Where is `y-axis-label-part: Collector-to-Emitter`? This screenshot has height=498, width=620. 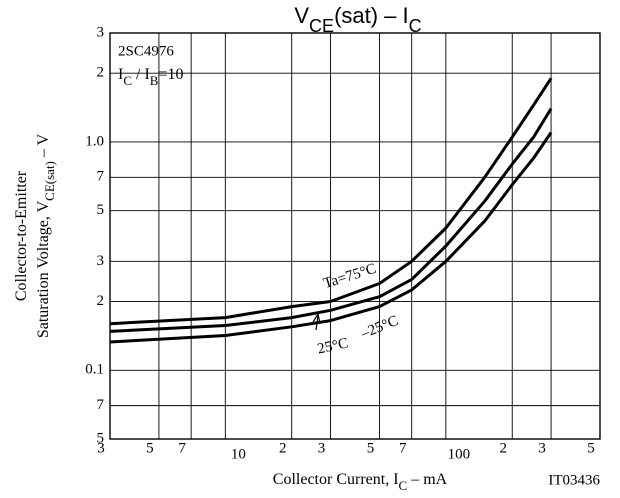
y-axis-label-part: Collector-to-Emitter is located at coordinates (21, 235).